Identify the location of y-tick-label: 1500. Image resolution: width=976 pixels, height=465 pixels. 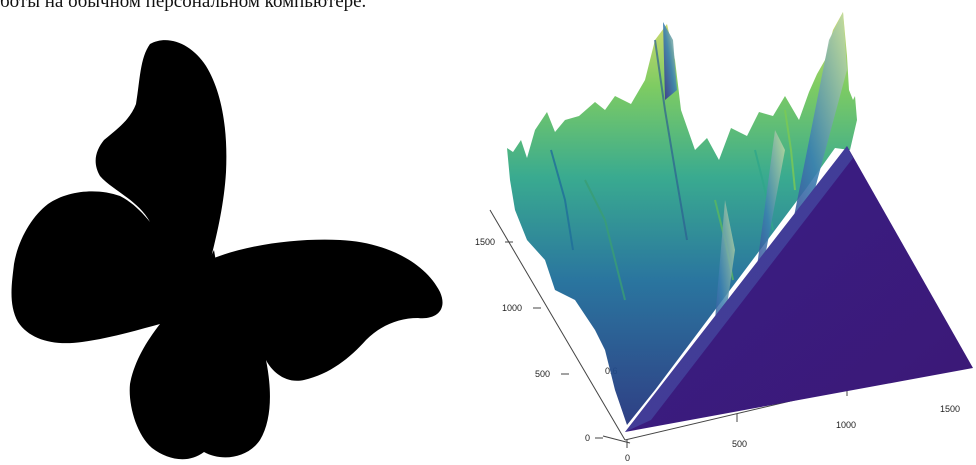
(485, 242).